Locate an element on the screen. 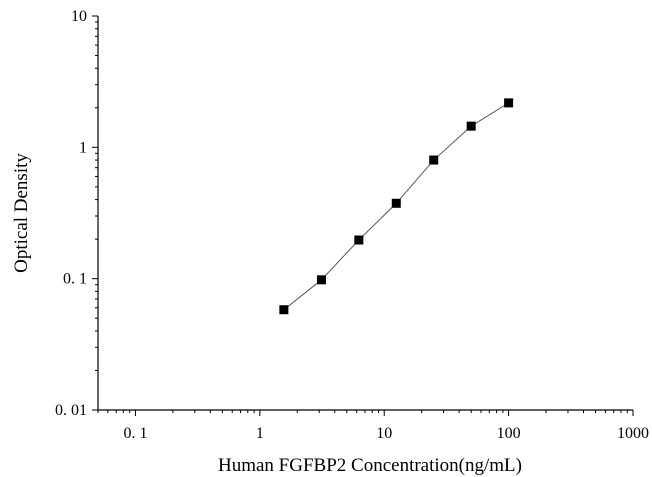  y-tick-label: 0. 01 is located at coordinates (71, 410).